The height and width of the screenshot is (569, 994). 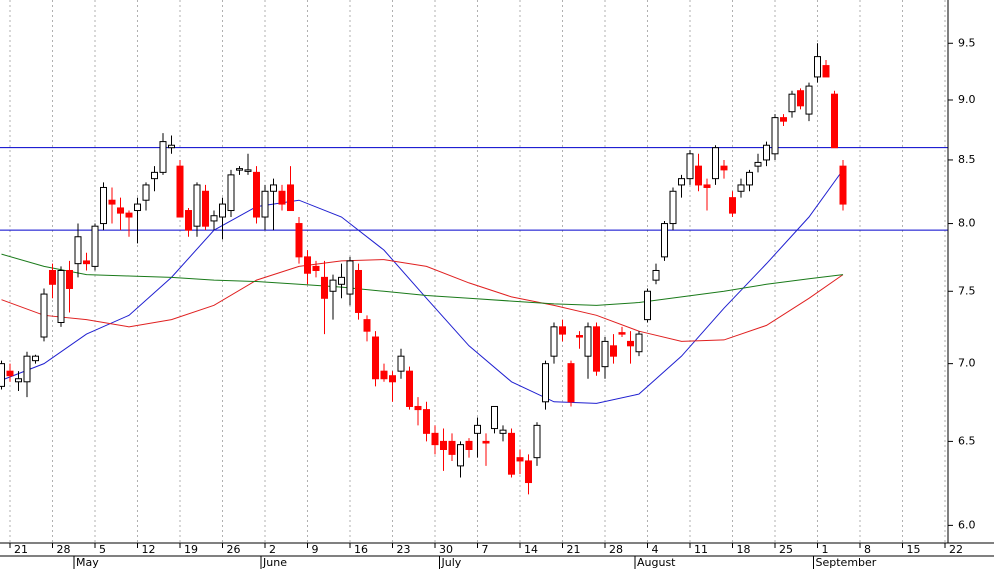 What do you see at coordinates (451, 562) in the screenshot?
I see `month-label: July` at bounding box center [451, 562].